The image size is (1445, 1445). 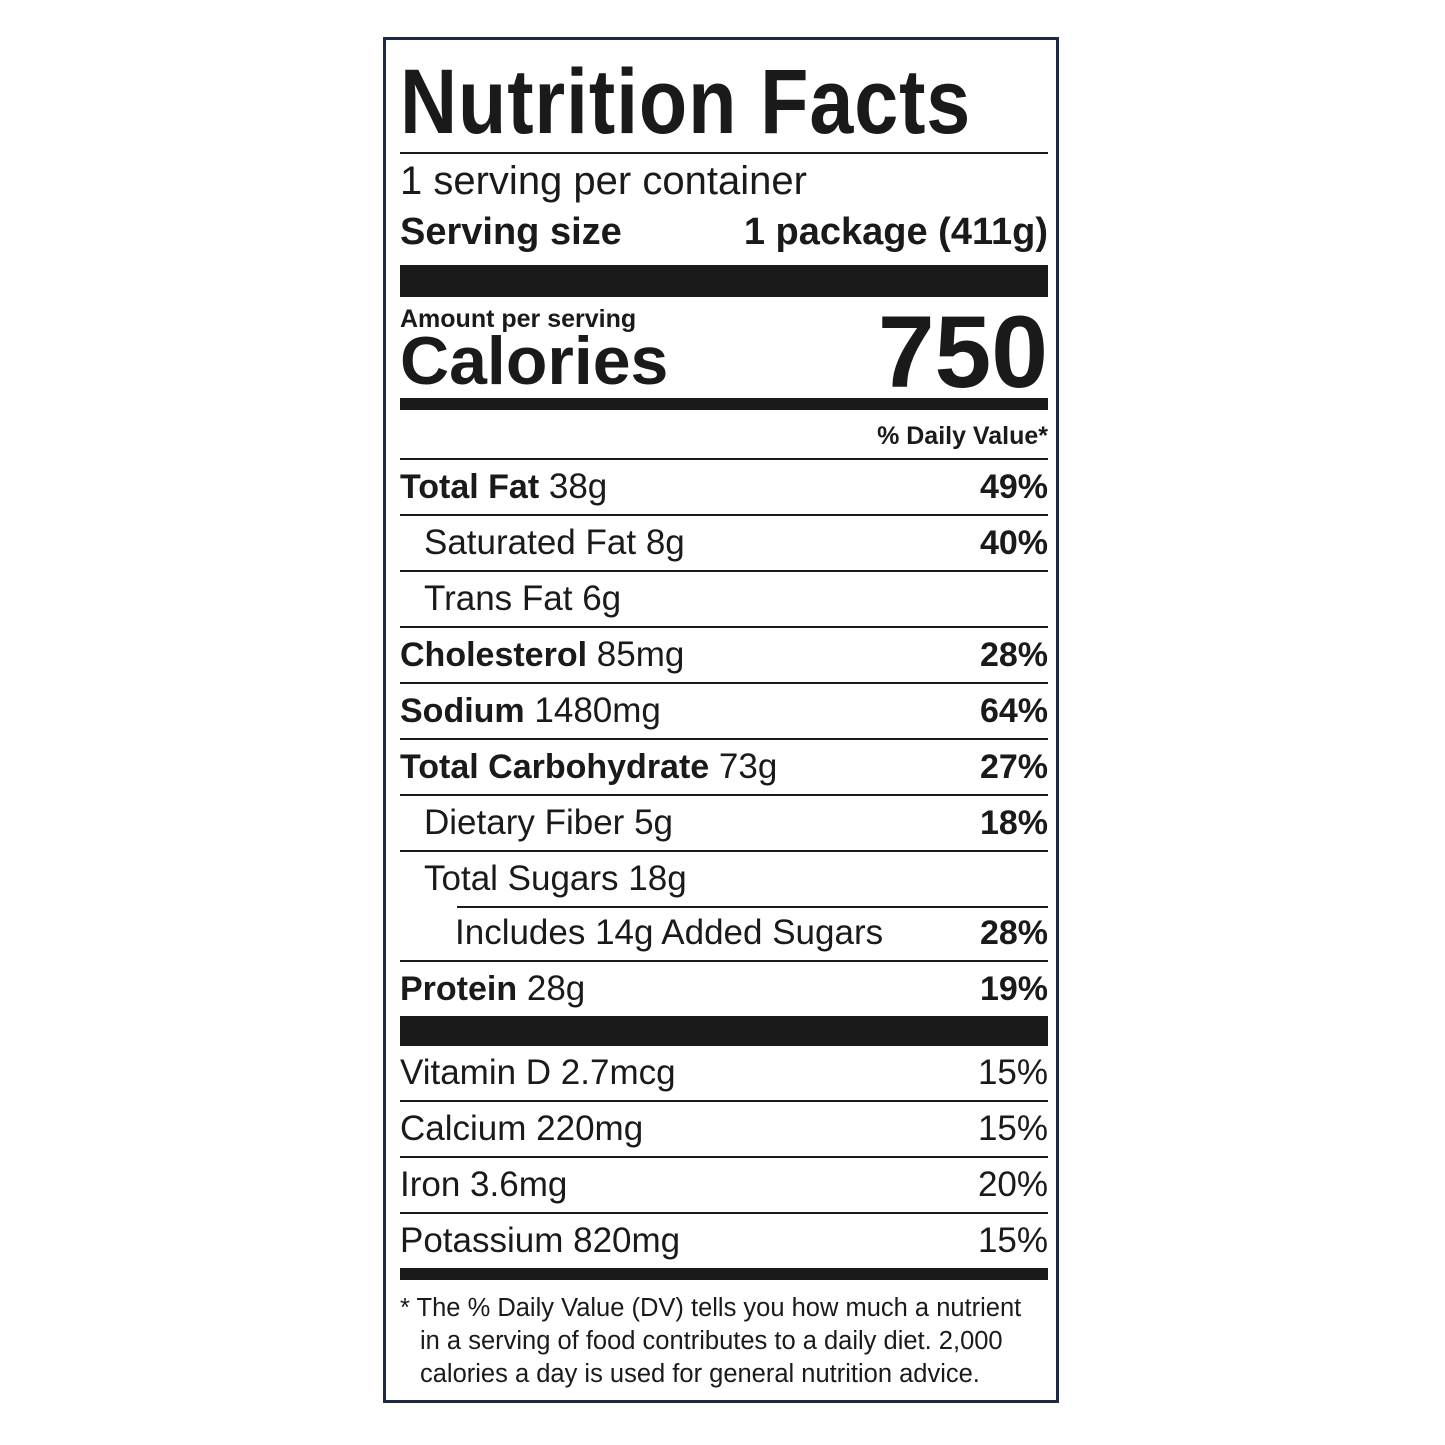 What do you see at coordinates (724, 1184) in the screenshot?
I see `vitamin-row: Iron 3.6mg 20%` at bounding box center [724, 1184].